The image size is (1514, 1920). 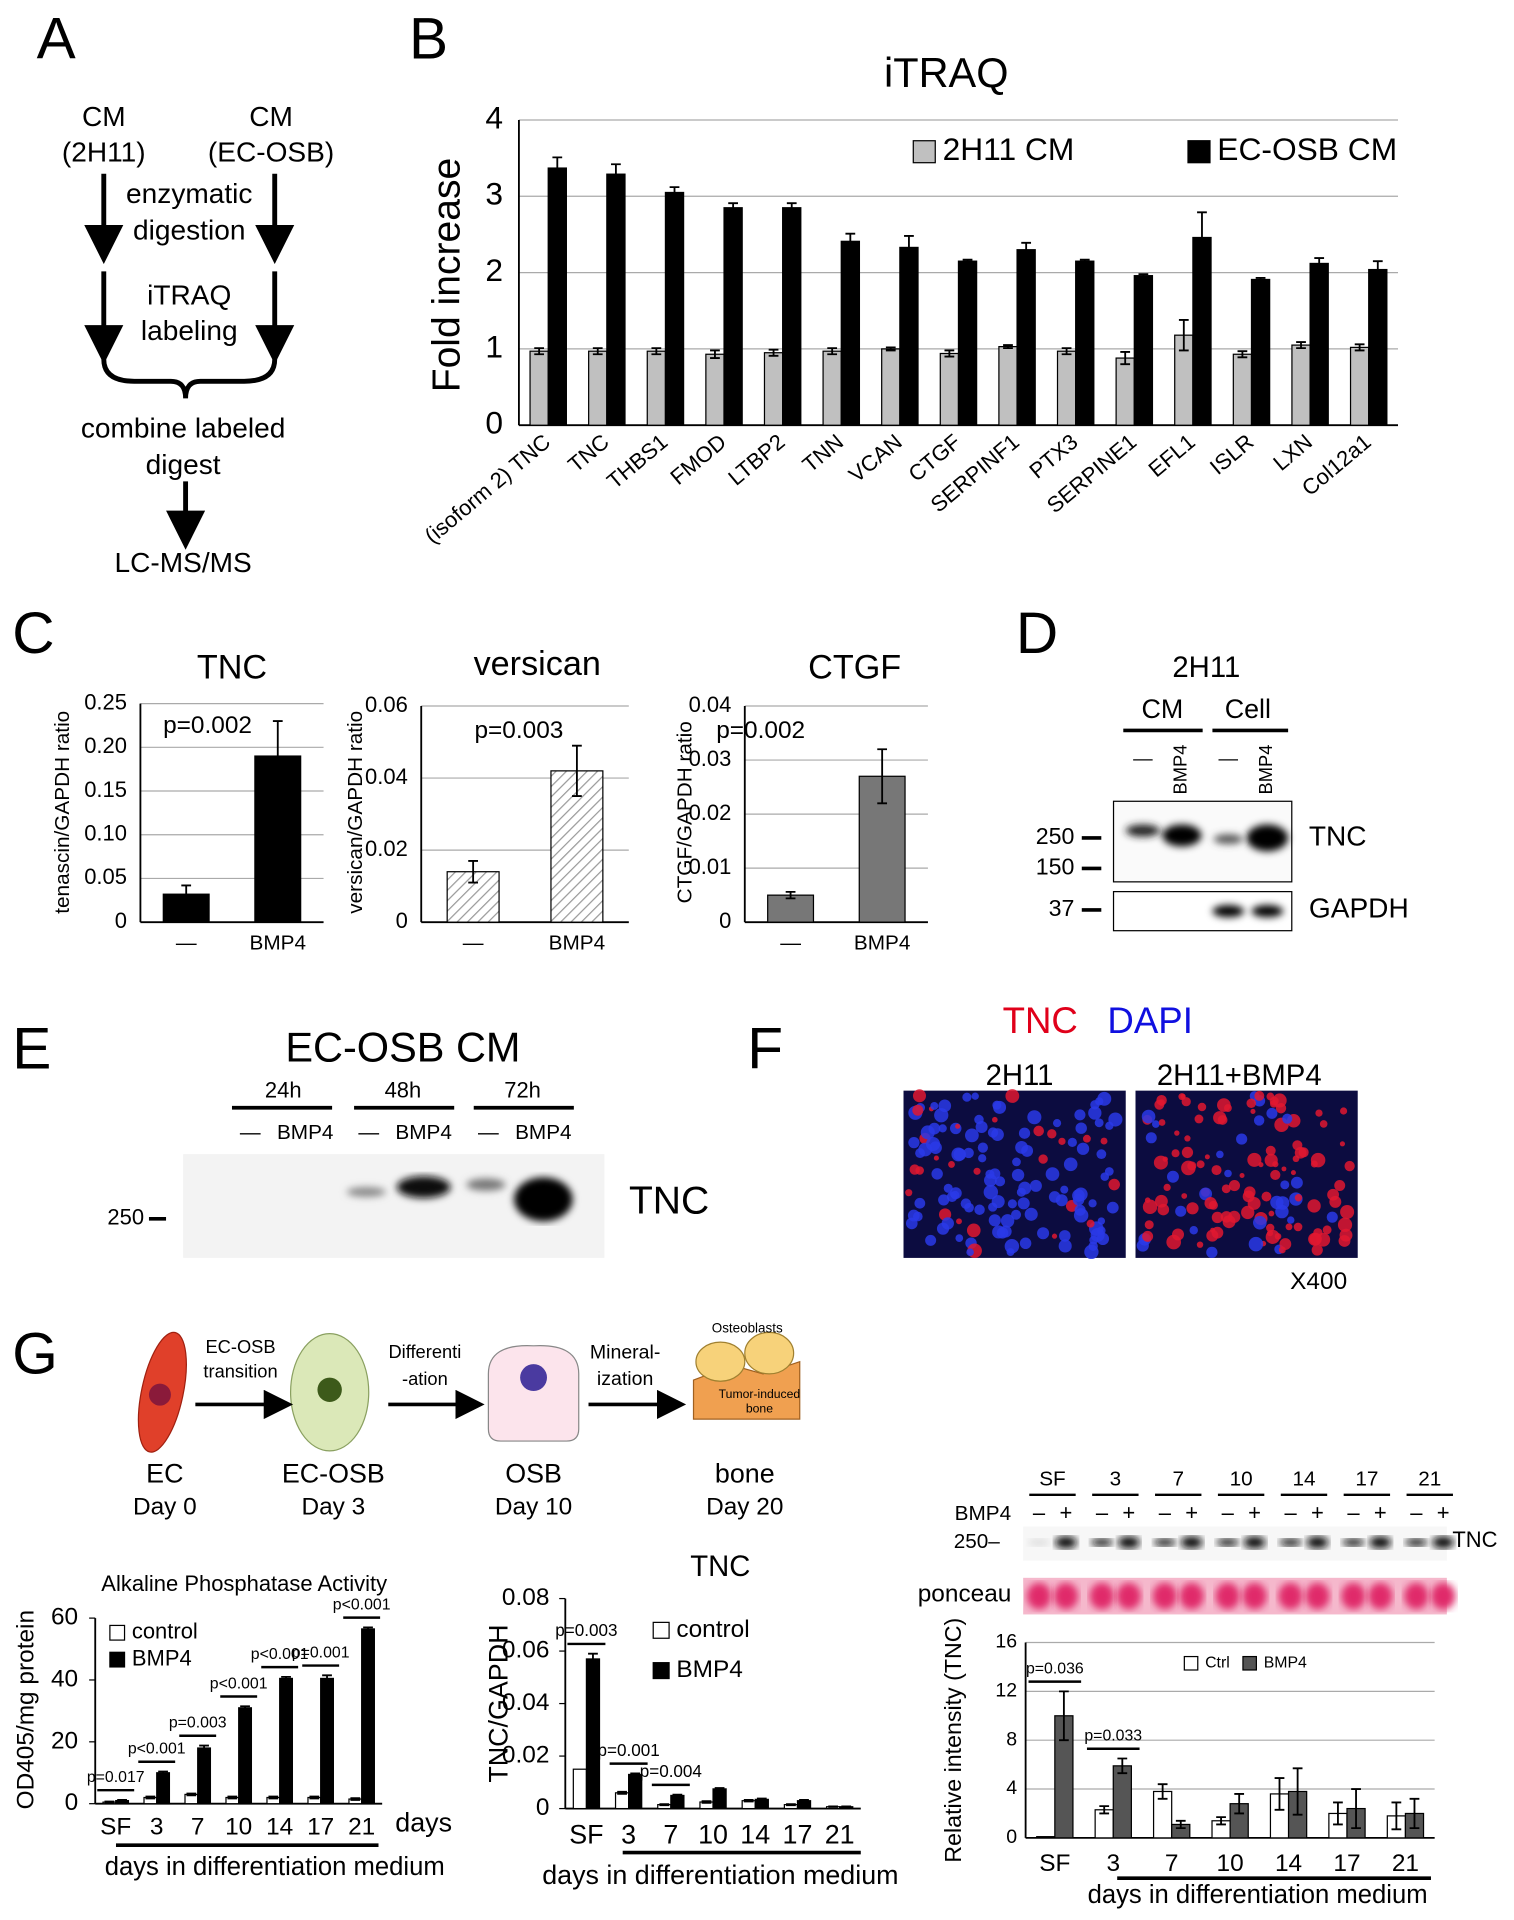 What do you see at coordinates (1162, 709) in the screenshot?
I see `group-label: CM` at bounding box center [1162, 709].